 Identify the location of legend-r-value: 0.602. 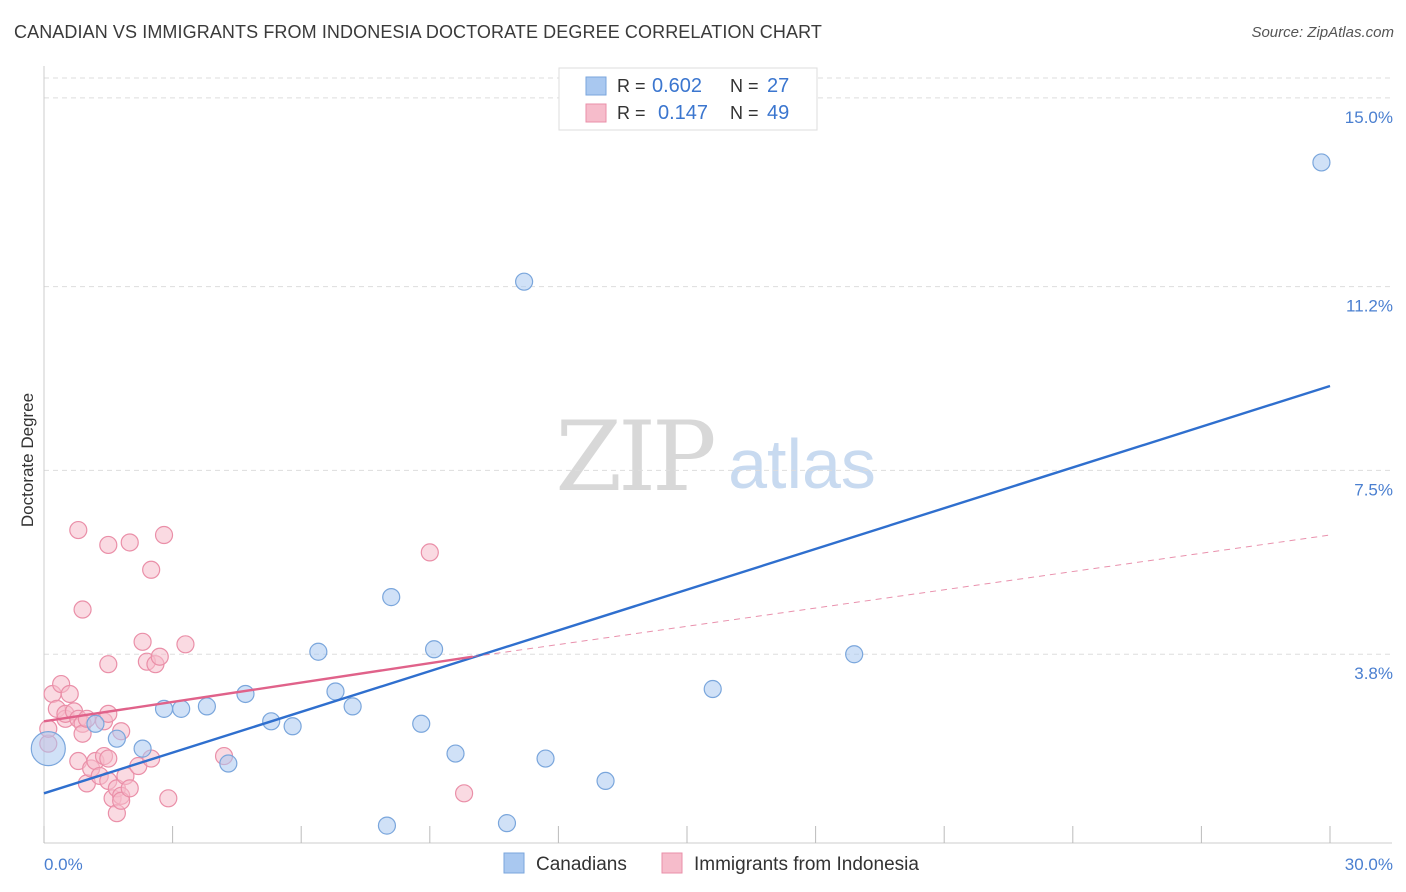
(677, 86).